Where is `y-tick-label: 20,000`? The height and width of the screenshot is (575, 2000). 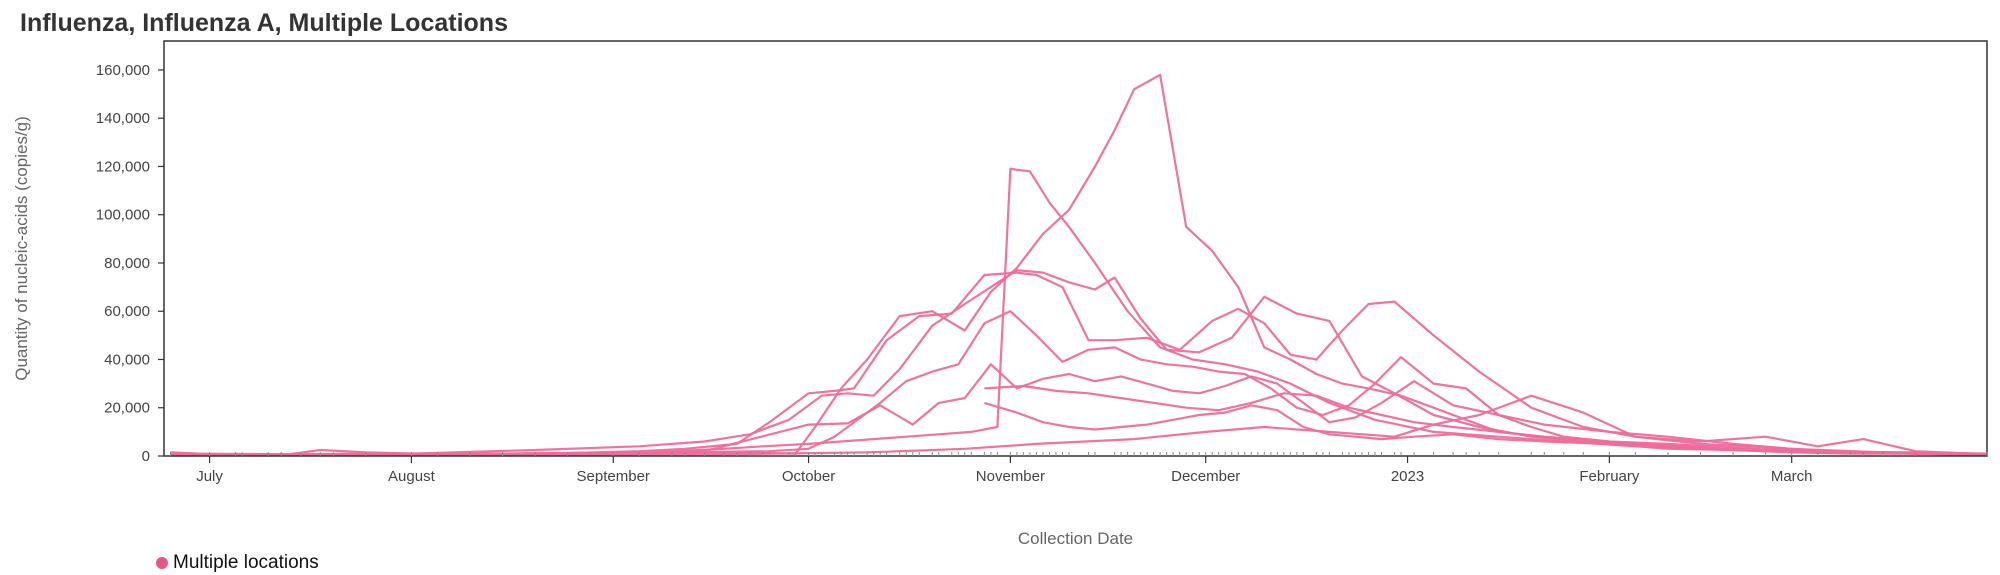
y-tick-label: 20,000 is located at coordinates (127, 408).